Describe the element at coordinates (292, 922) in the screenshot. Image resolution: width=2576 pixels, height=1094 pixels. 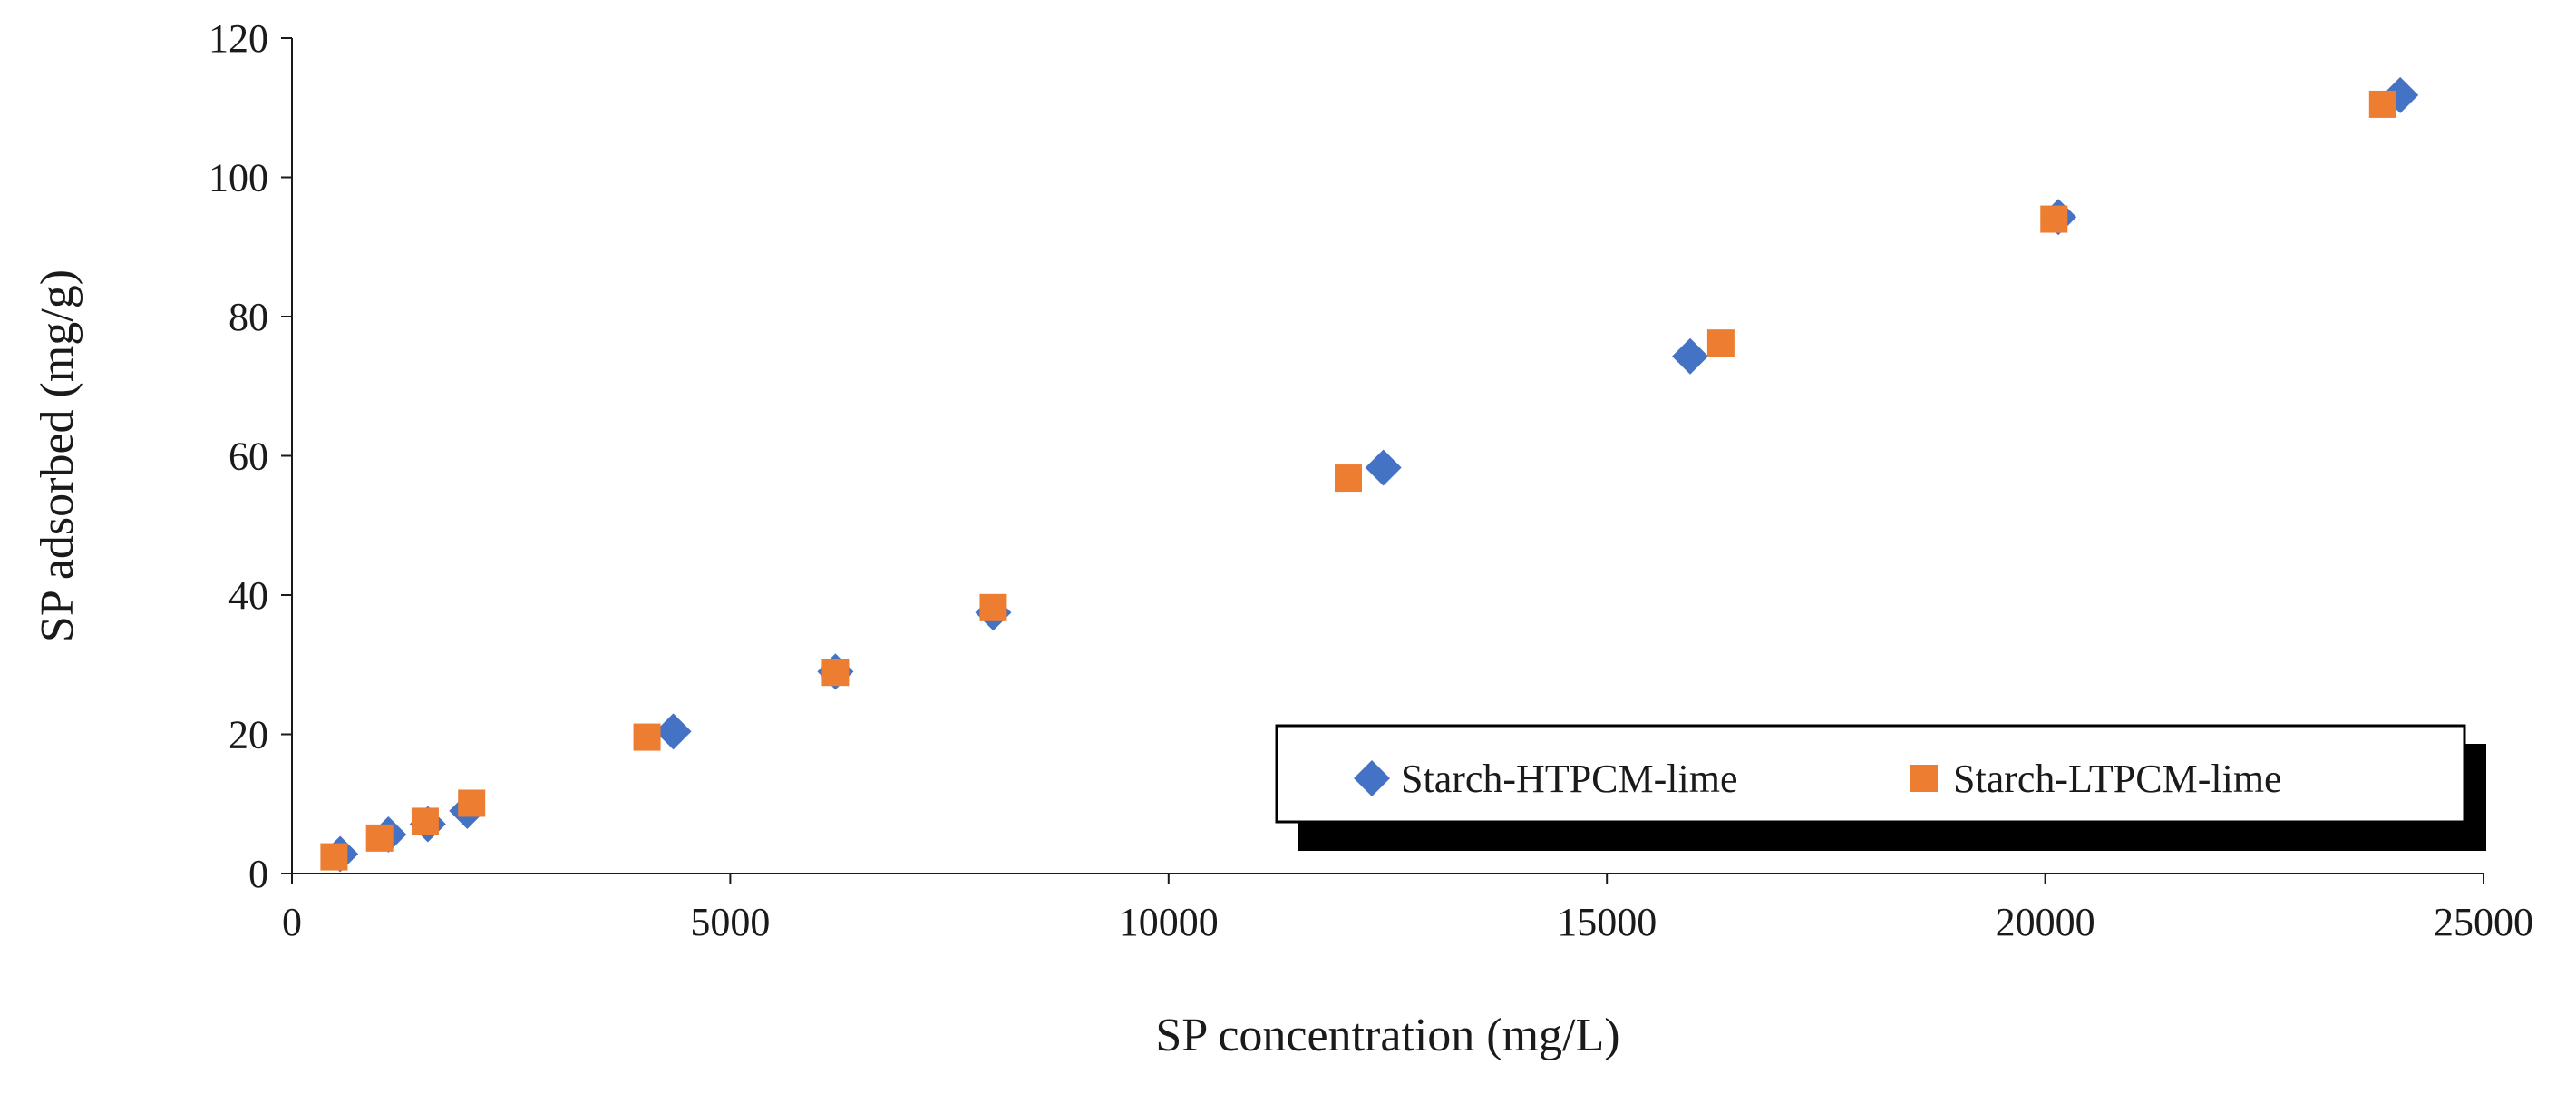
I see `x-tick-label: 0` at that location.